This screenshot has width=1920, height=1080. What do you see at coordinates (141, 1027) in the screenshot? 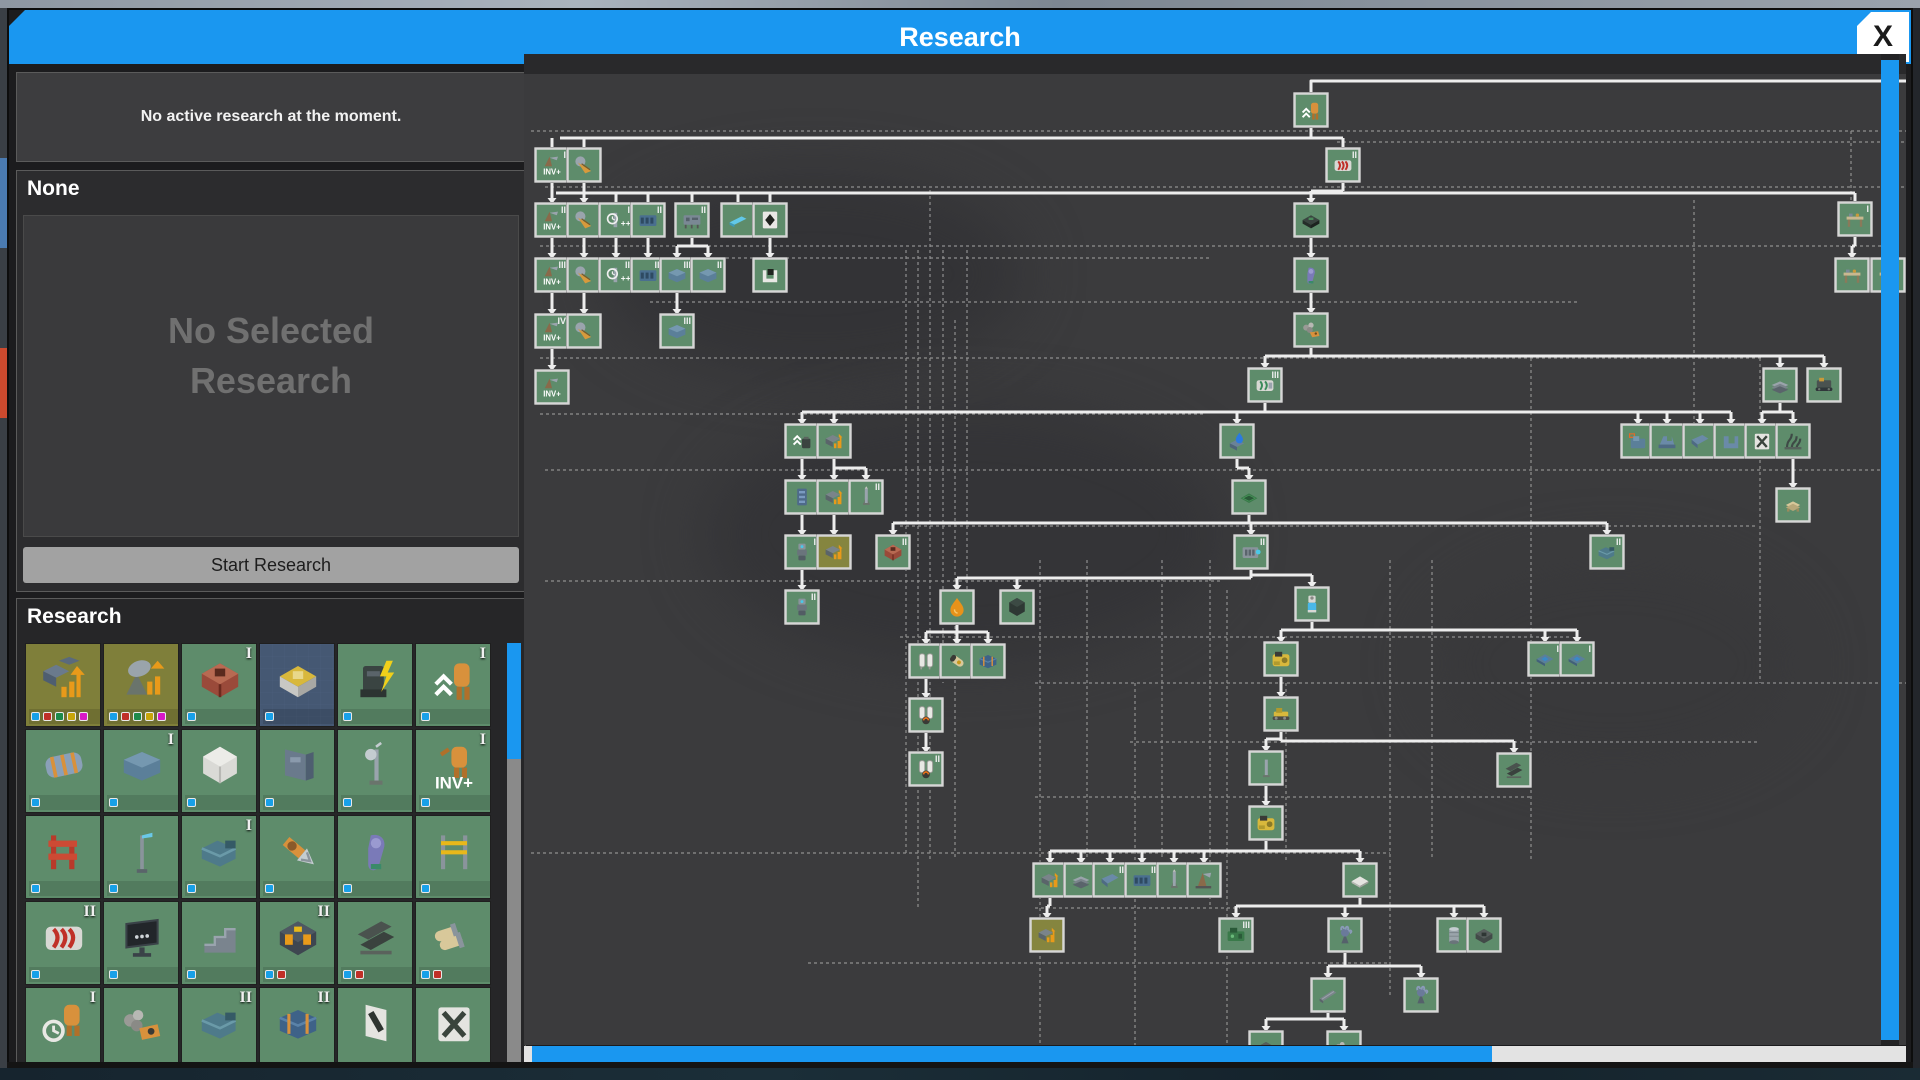
I see `research-tile-gravelcrate` at bounding box center [141, 1027].